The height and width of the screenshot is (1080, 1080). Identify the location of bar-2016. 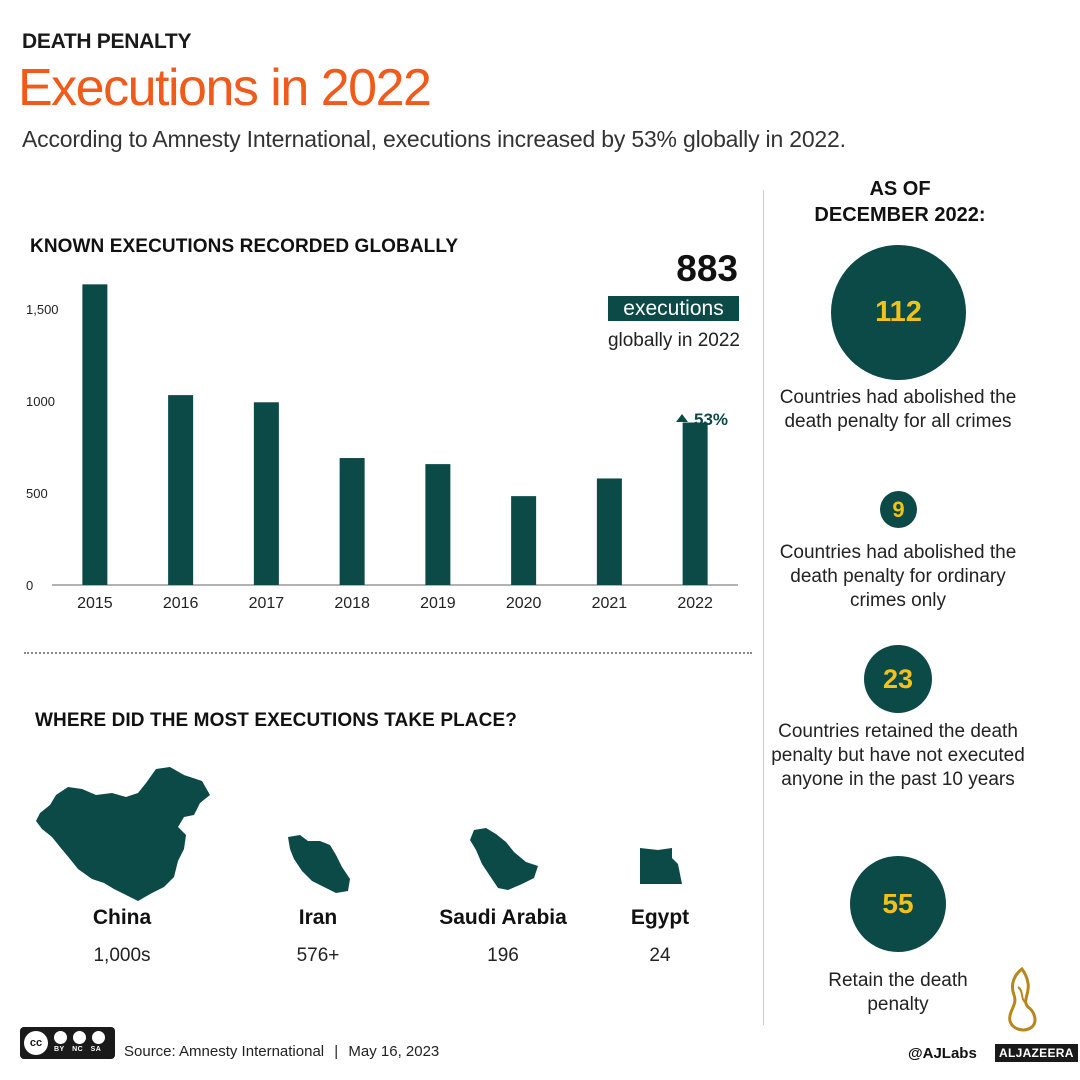
(181, 490).